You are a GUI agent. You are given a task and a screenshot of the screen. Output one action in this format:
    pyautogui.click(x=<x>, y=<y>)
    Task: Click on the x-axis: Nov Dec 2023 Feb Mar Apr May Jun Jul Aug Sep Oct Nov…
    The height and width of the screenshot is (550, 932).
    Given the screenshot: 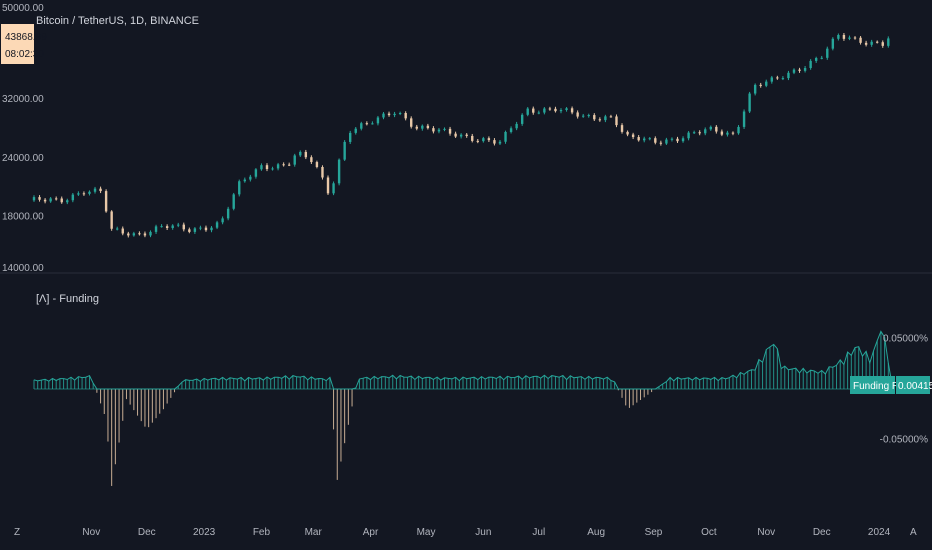 What is the action you would take?
    pyautogui.click(x=486, y=532)
    